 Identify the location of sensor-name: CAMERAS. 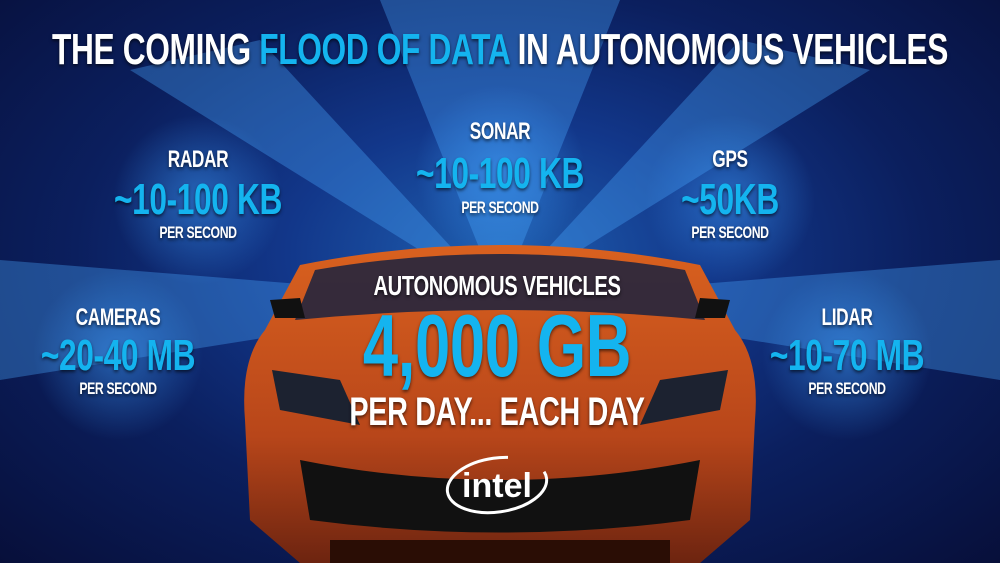
(118, 317).